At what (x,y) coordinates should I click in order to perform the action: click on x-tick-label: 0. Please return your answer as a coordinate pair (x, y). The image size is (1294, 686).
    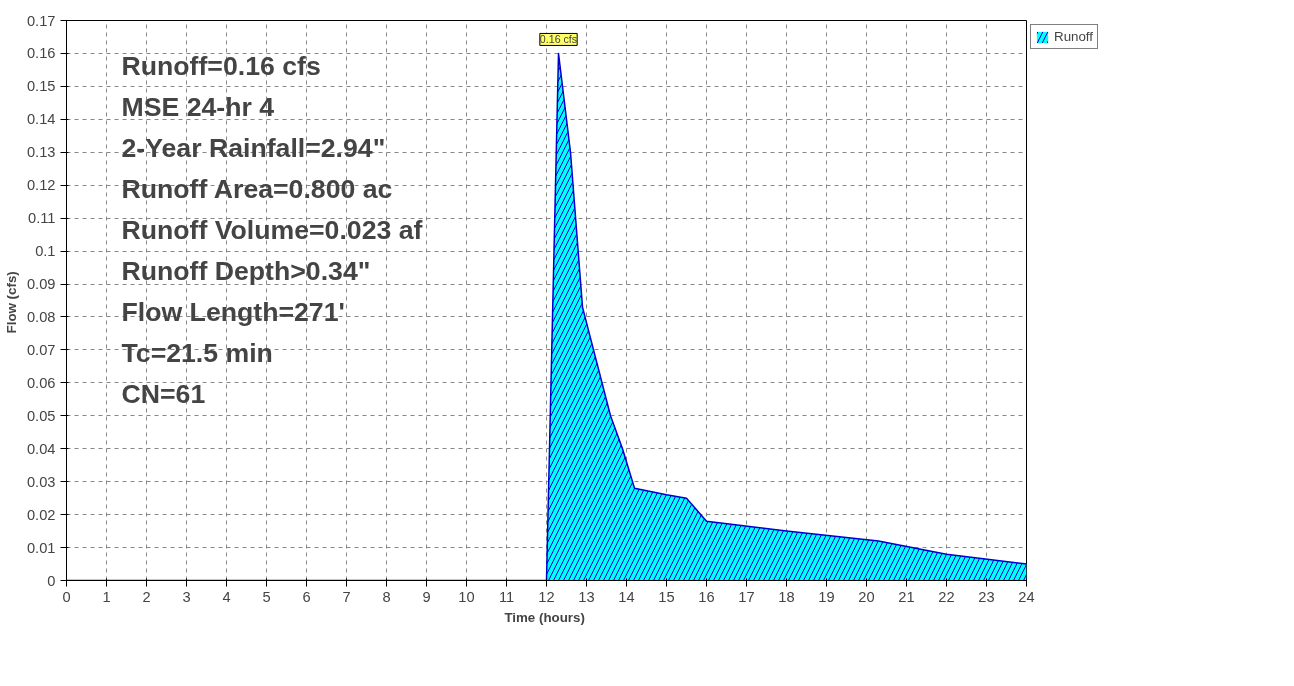
    Looking at the image, I should click on (66, 596).